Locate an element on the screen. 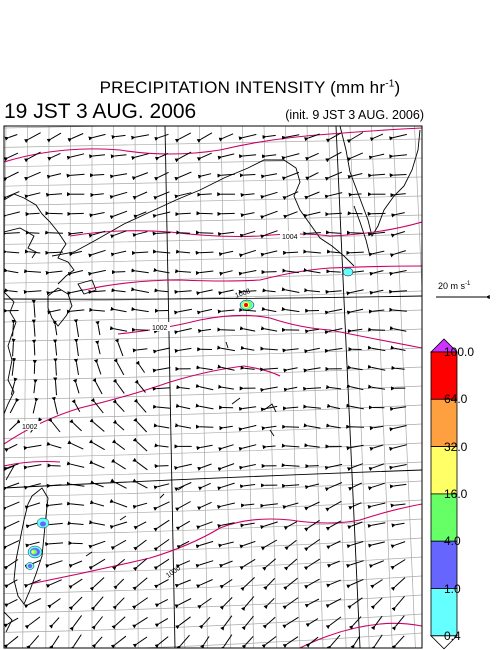 The image size is (500, 650). isobar-label: 1008 is located at coordinates (242, 294).